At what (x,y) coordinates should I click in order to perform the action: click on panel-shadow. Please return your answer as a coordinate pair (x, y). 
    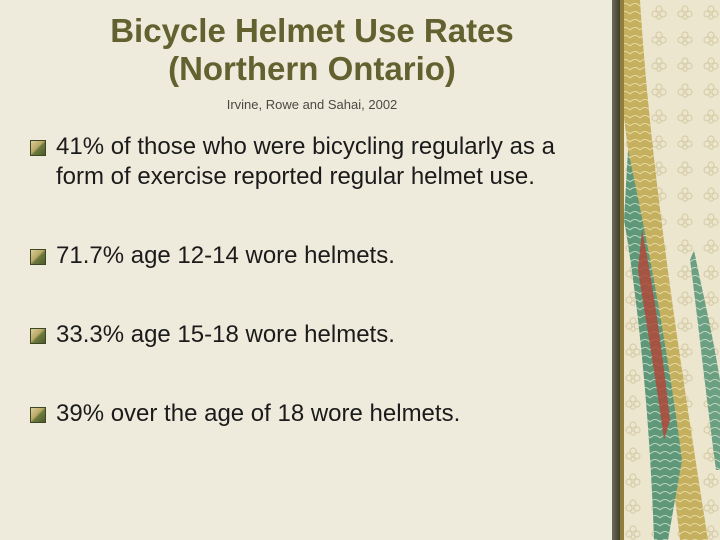
    Looking at the image, I should click on (616, 270).